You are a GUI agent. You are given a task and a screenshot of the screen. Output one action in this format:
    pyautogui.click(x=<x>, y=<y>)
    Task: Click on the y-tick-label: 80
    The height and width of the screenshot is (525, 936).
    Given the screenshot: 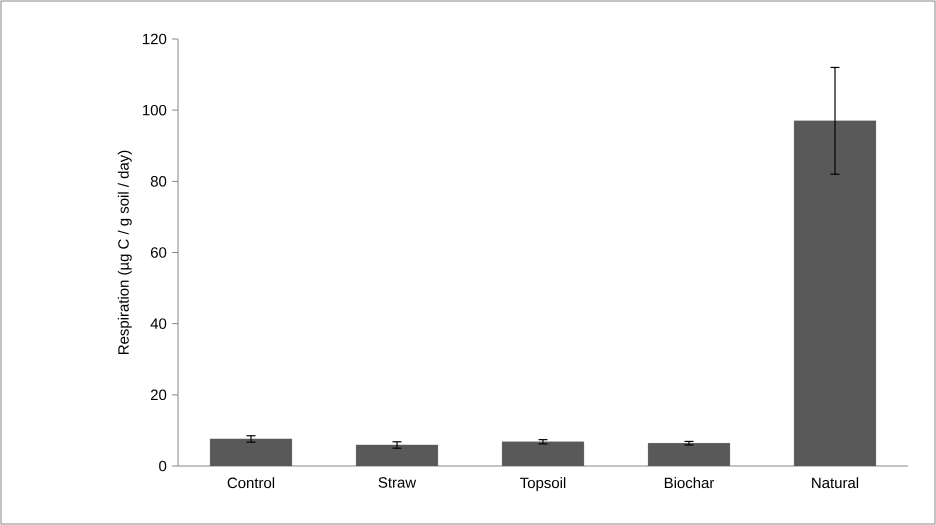 What is the action you would take?
    pyautogui.click(x=158, y=181)
    